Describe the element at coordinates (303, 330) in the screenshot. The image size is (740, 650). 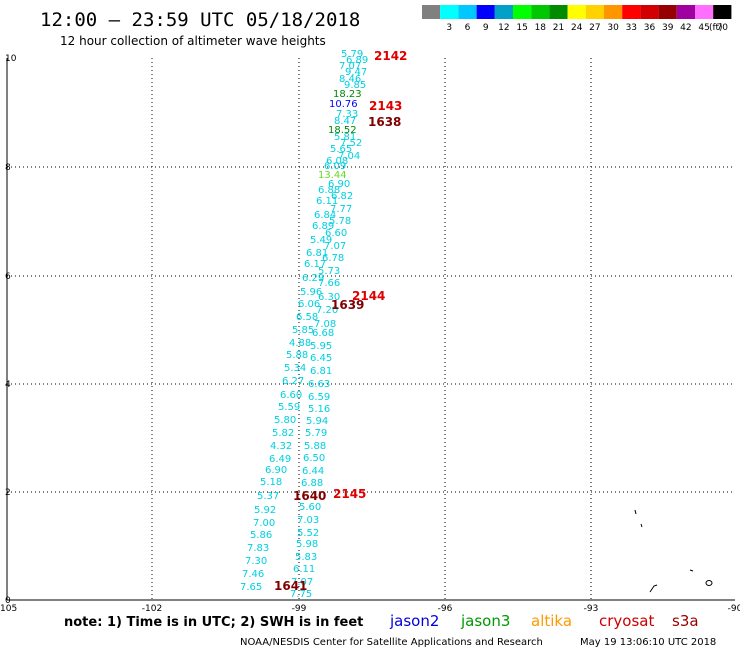
I see `wave-height-value: 5.85` at that location.